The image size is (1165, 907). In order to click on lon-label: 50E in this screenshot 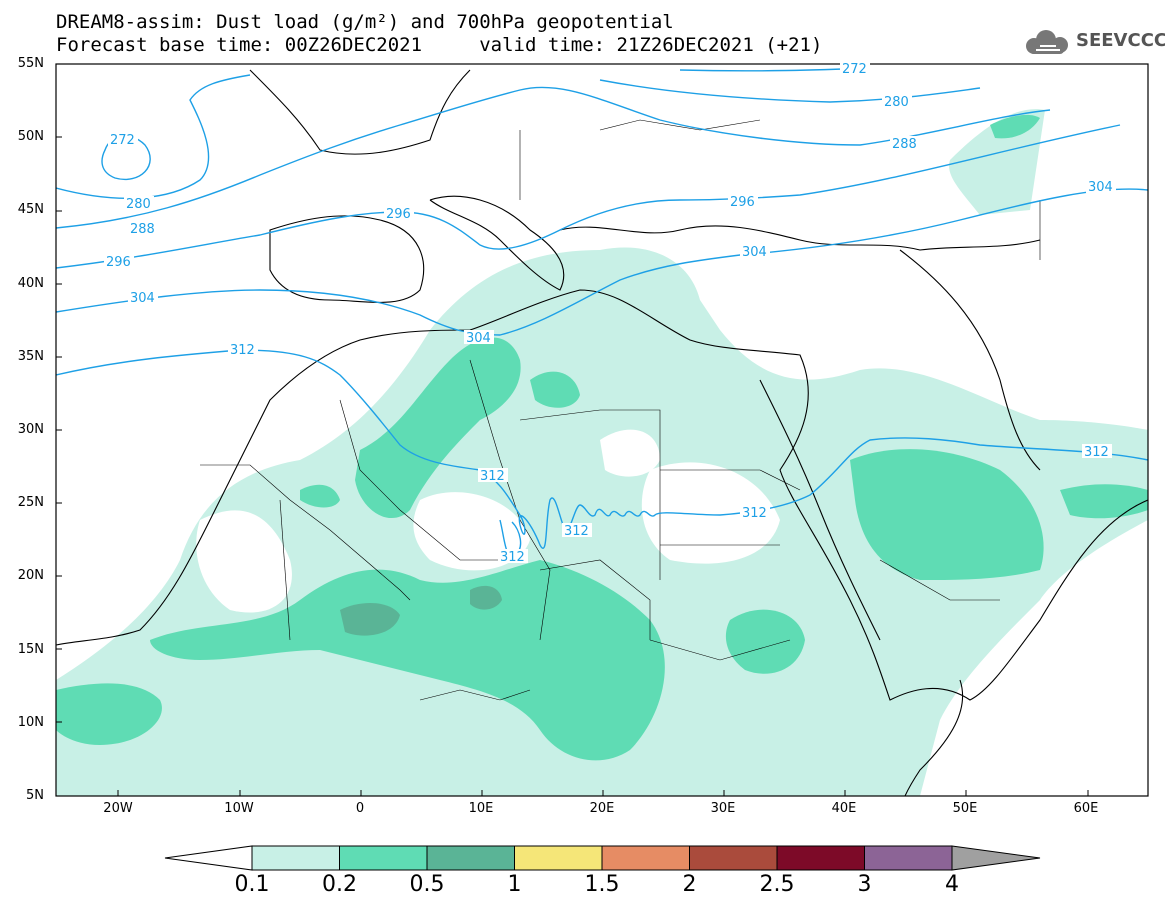, I will do `click(965, 808)`.